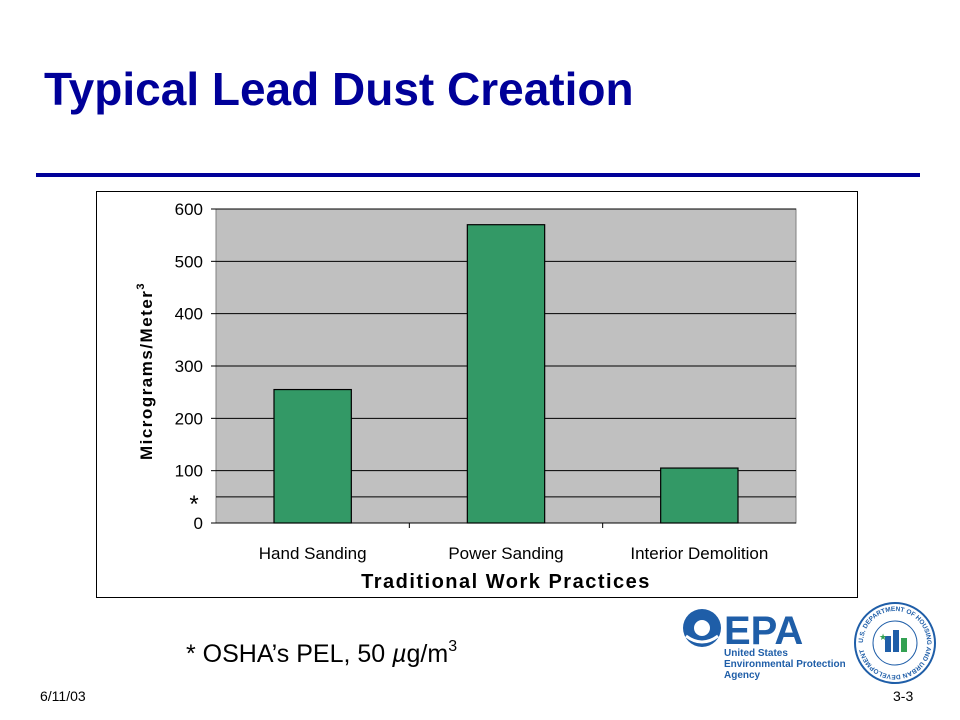 The height and width of the screenshot is (720, 960). Describe the element at coordinates (189, 471) in the screenshot. I see `y-tick-label: 100` at that location.